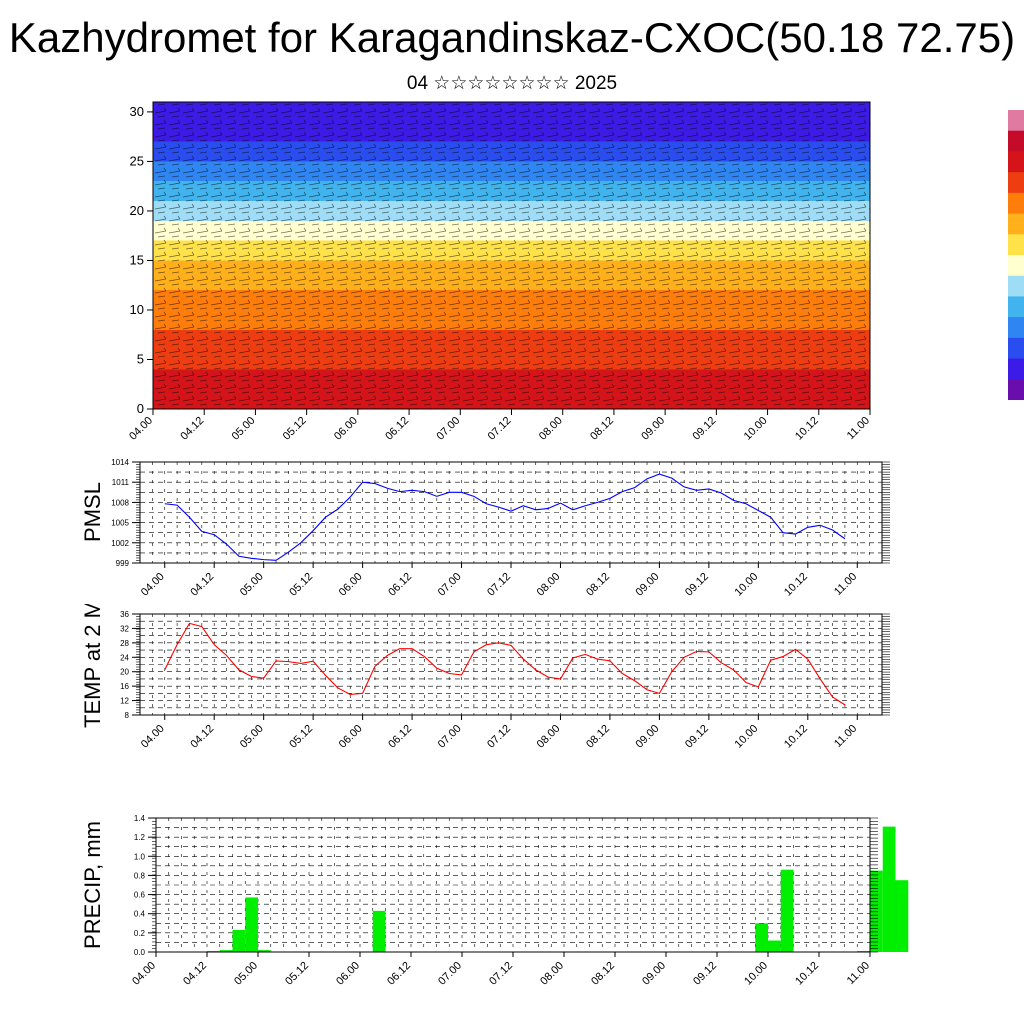 Image resolution: width=1024 pixels, height=1024 pixels. Describe the element at coordinates (120, 543) in the screenshot. I see `ytick-label: 1002` at that location.